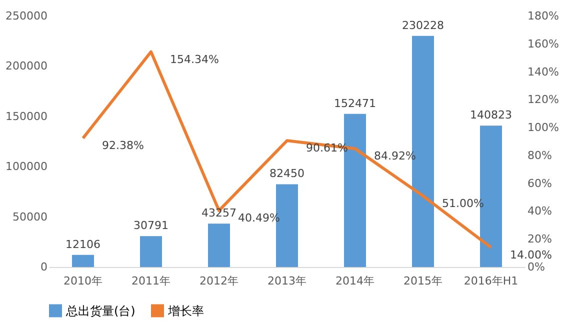 This screenshot has height=327, width=564. Describe the element at coordinates (540, 239) in the screenshot. I see `y2-tick-label: 20%` at that location.